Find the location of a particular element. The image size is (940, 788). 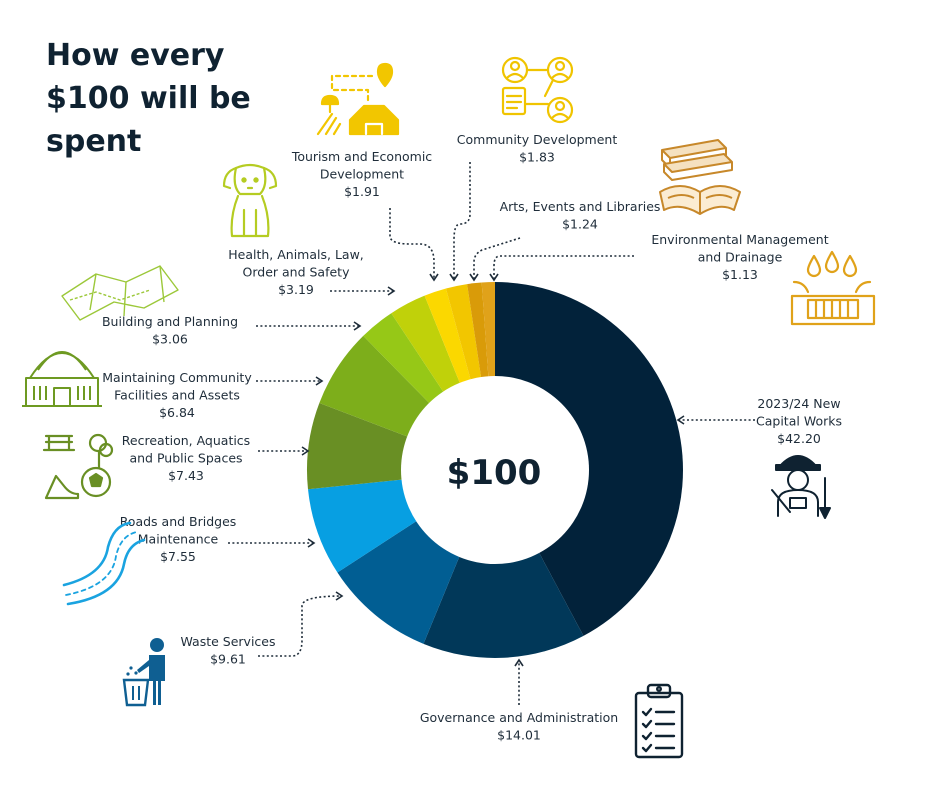

donut-hole is located at coordinates (495, 470).